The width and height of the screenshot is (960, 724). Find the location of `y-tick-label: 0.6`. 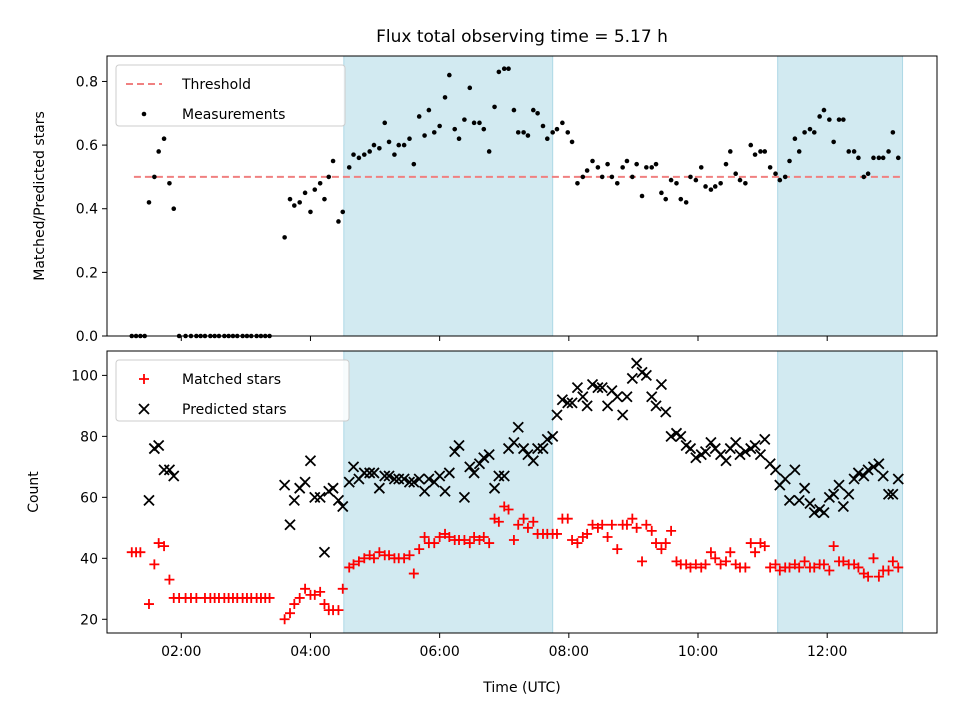

y-tick-label: 0.6 is located at coordinates (87, 146).